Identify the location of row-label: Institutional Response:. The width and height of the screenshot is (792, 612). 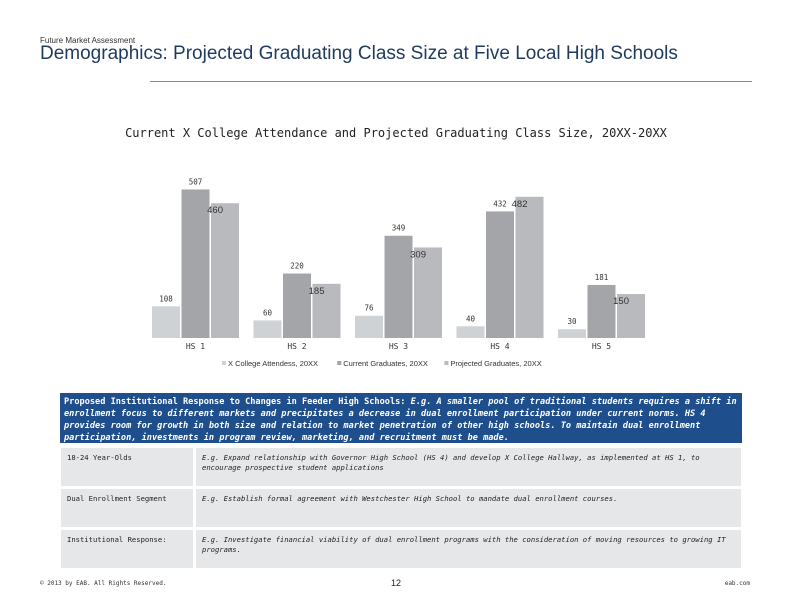
(127, 549).